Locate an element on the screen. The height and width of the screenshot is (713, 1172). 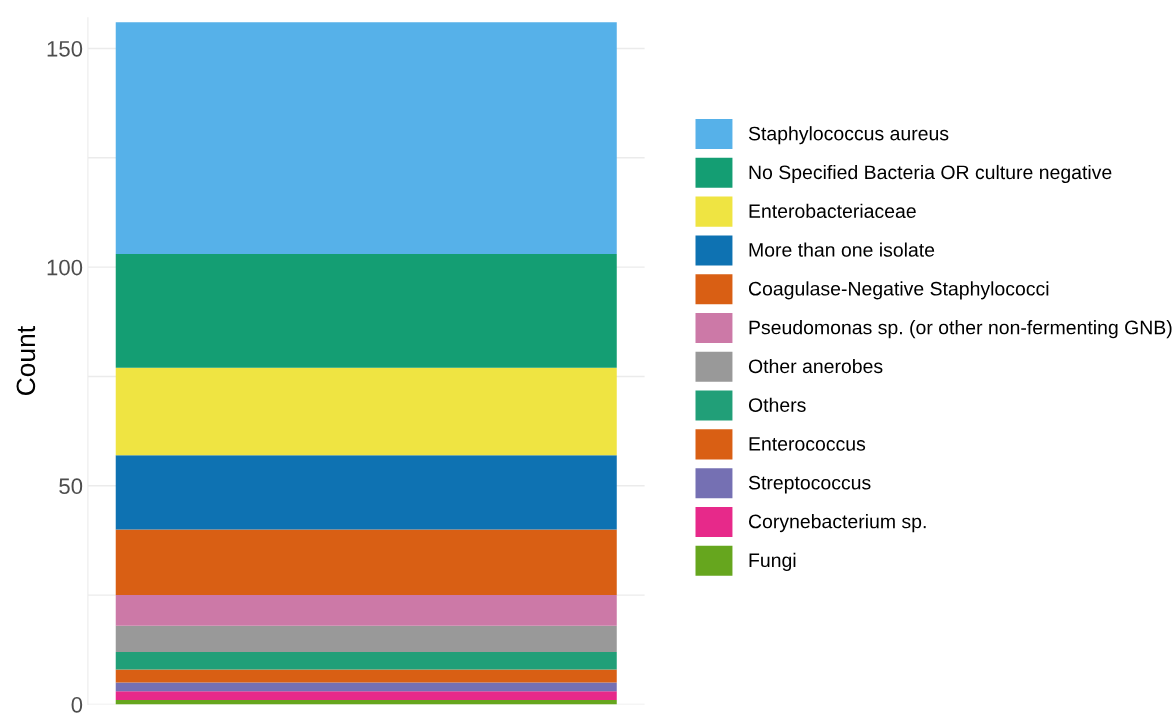
legend-label: Enterobacteriaceae is located at coordinates (832, 210).